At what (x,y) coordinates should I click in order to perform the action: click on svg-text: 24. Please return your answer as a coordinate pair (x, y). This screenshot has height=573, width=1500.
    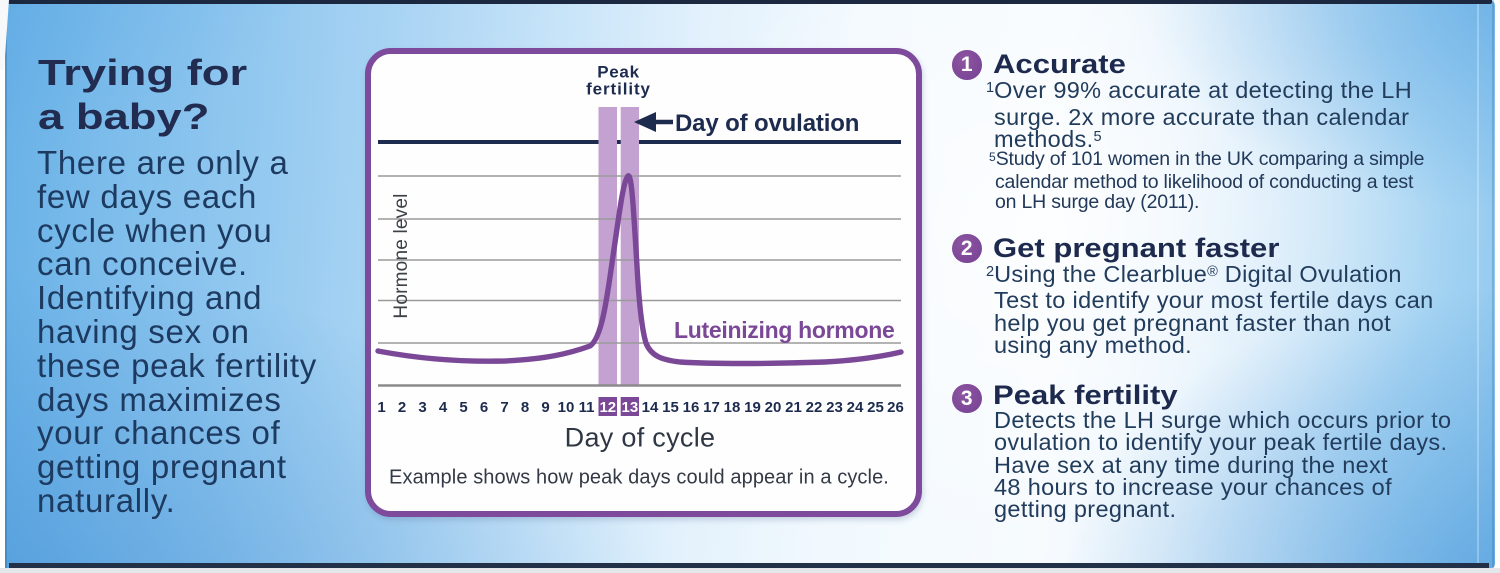
    Looking at the image, I should click on (855, 407).